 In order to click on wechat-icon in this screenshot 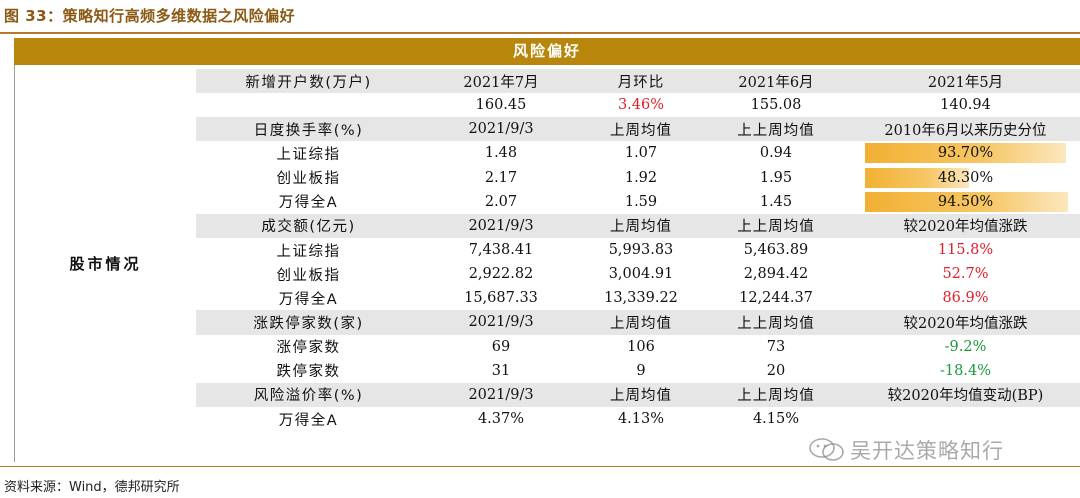, I will do `click(826, 449)`.